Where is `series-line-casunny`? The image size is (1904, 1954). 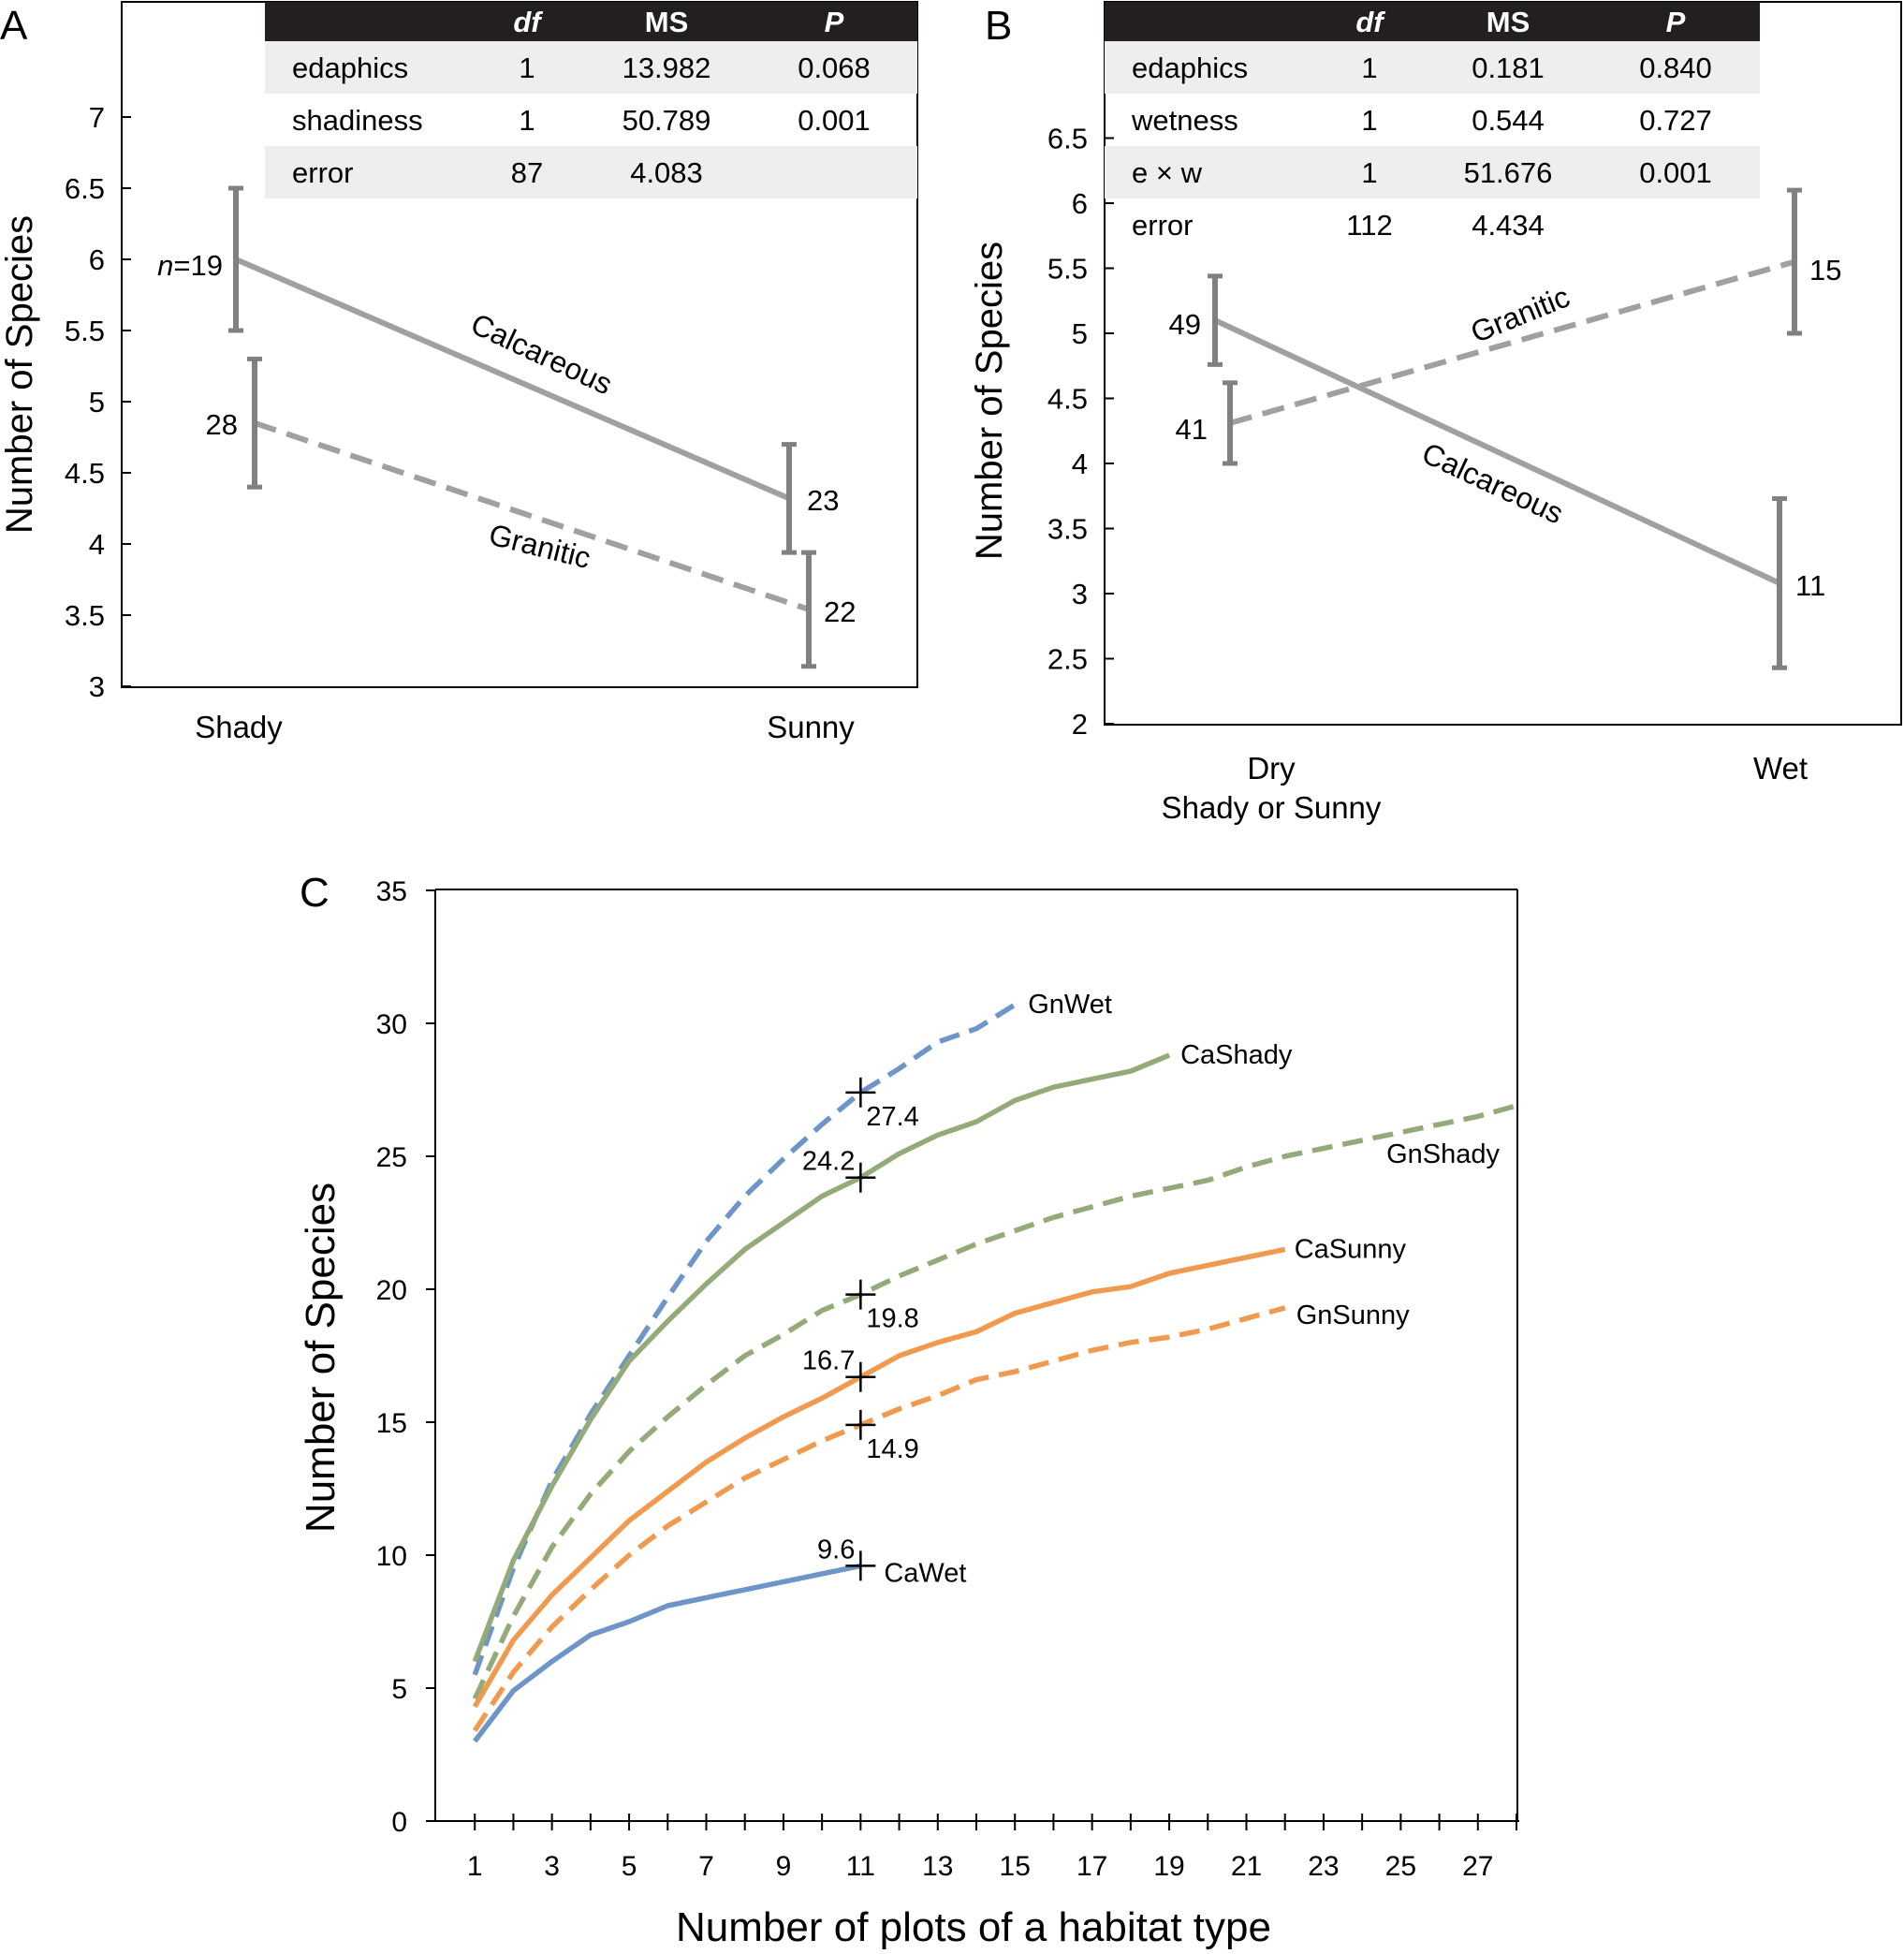 series-line-casunny is located at coordinates (879, 1477).